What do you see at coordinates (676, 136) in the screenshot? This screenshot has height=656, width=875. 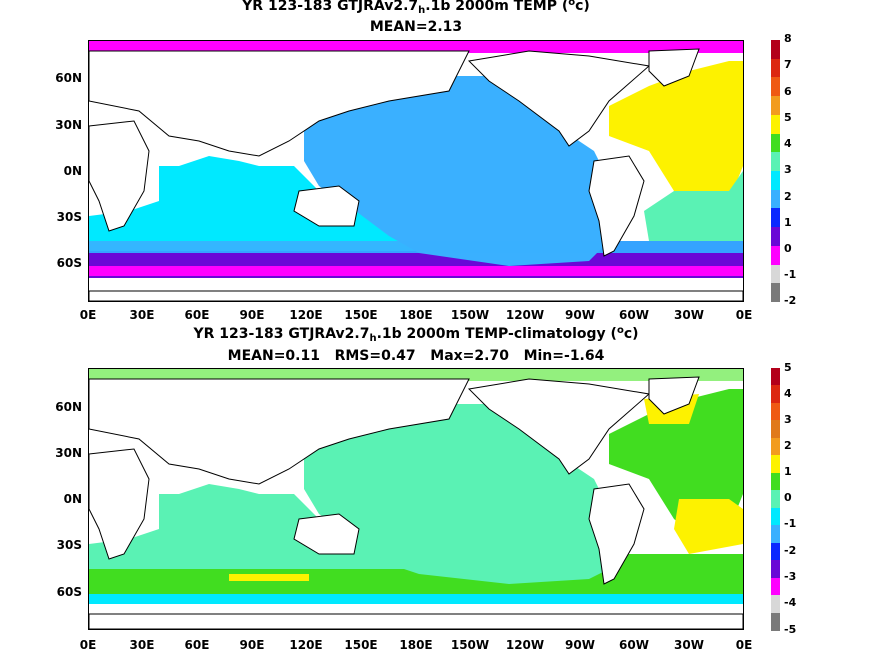 I see `p1-atlantic-ocean` at bounding box center [676, 136].